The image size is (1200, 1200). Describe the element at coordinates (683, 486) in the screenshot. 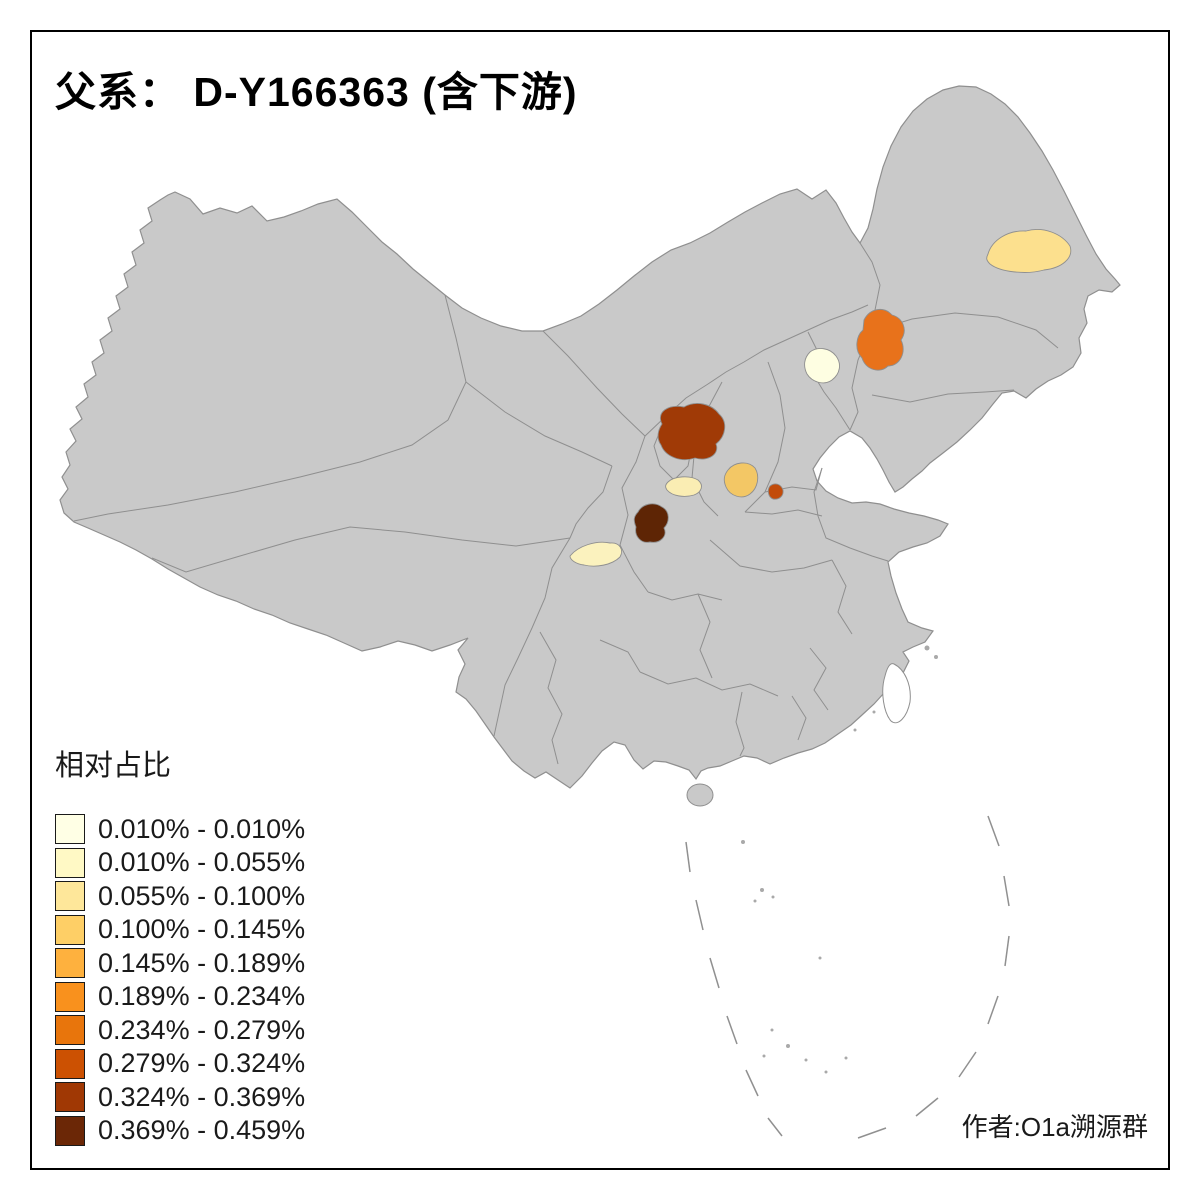

I see `map-region-southwest-shanxi` at that location.